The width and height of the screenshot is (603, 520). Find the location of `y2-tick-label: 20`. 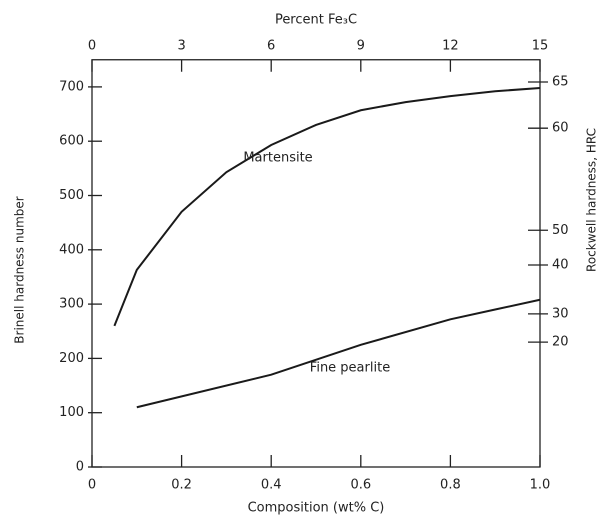

y2-tick-label: 20 is located at coordinates (560, 342).